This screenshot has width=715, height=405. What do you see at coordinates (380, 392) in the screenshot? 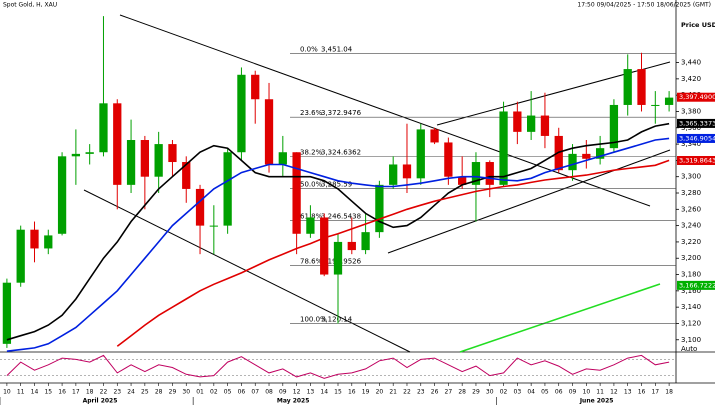
I see `x-tick-label: 20` at bounding box center [380, 392].